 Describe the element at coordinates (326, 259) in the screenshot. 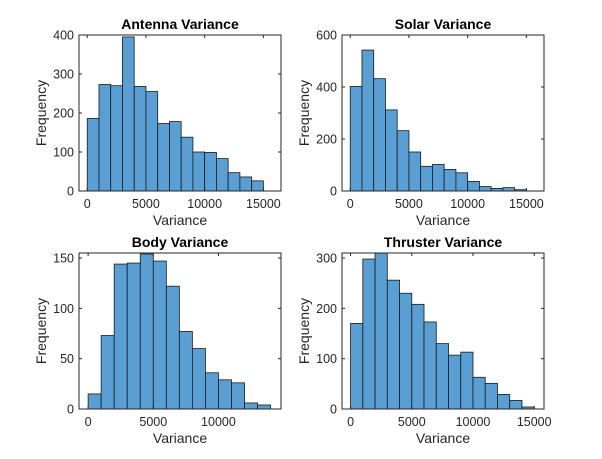

I see `thruster-y-tick-label: 300` at that location.